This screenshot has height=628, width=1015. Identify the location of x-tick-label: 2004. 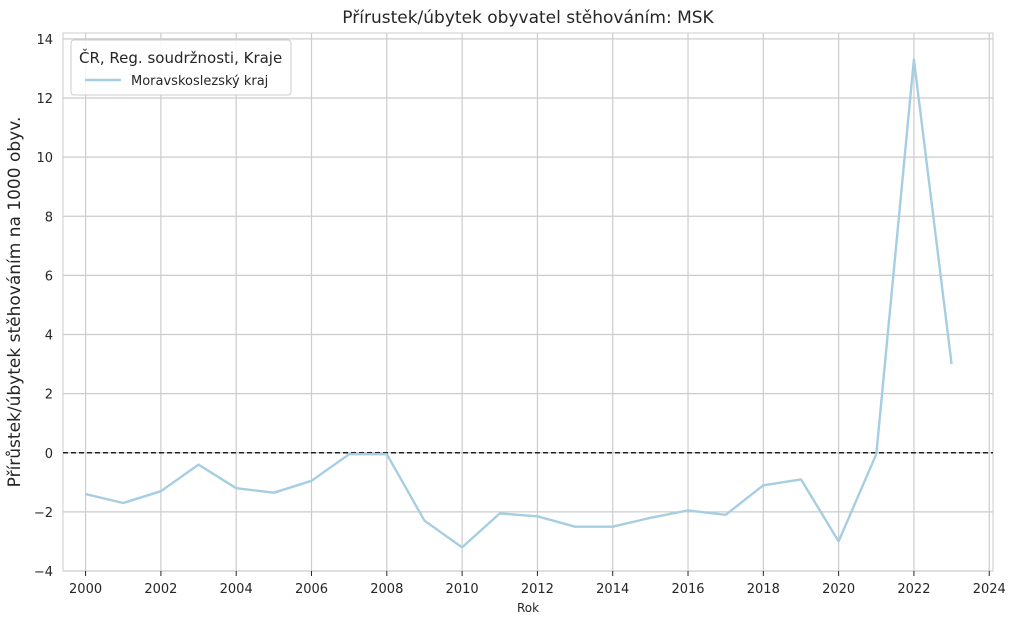
(236, 589).